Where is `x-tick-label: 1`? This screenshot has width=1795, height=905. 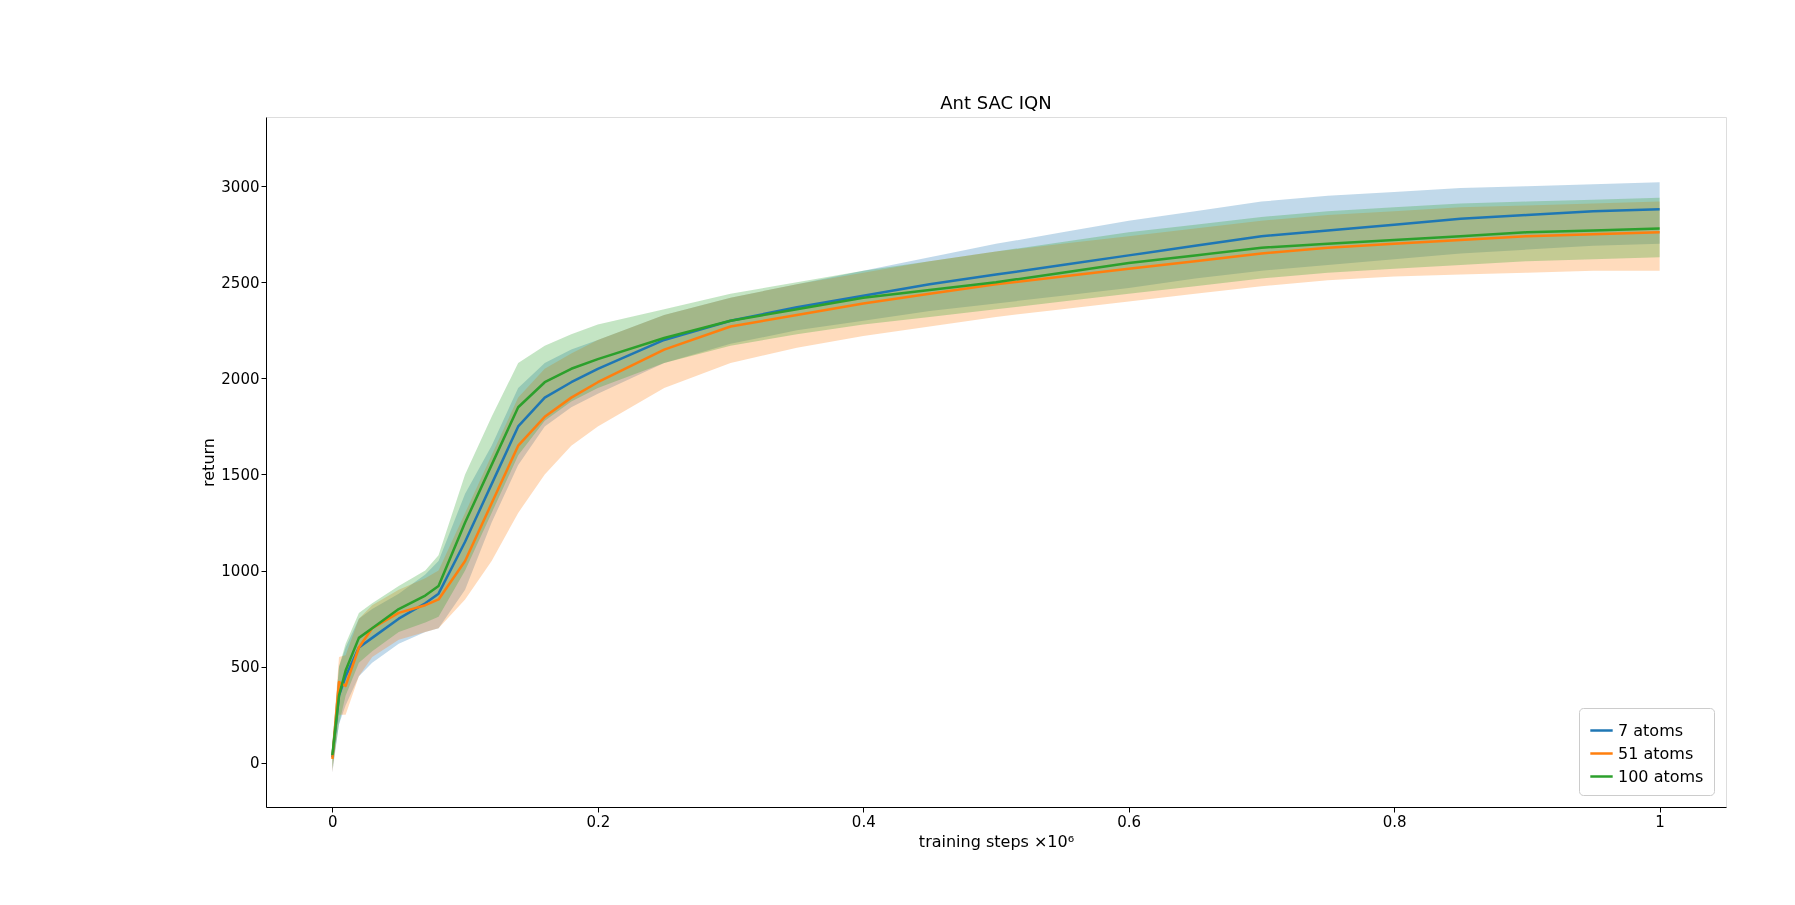
x-tick-label: 1 is located at coordinates (1660, 821).